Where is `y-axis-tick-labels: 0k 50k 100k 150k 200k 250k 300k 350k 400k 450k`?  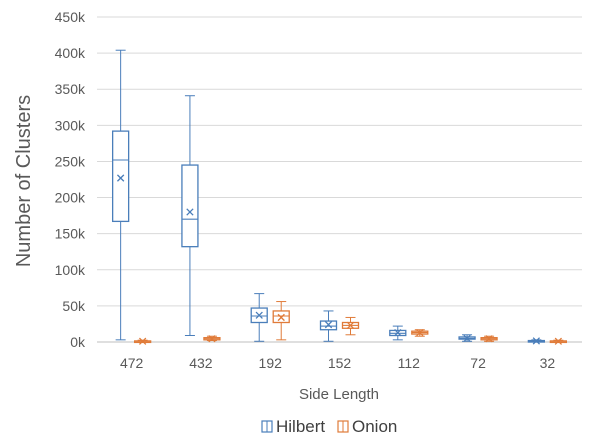
y-axis-tick-labels: 0k 50k 100k 150k 200k 250k 300k 350k 400k 450k is located at coordinates (70, 179).